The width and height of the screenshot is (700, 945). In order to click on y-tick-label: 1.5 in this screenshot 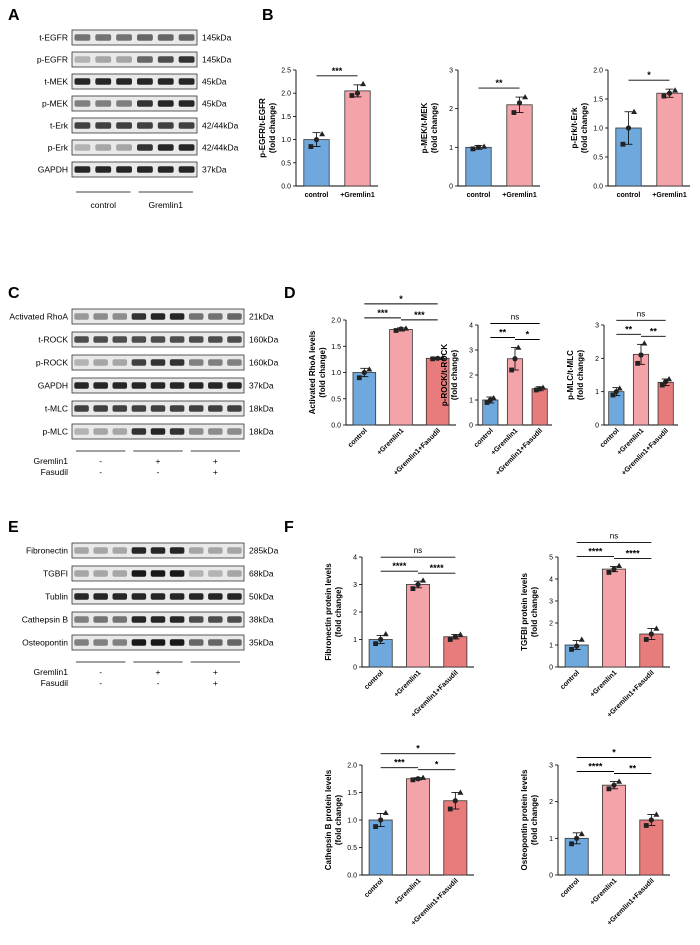, I will do `click(352, 793)`.